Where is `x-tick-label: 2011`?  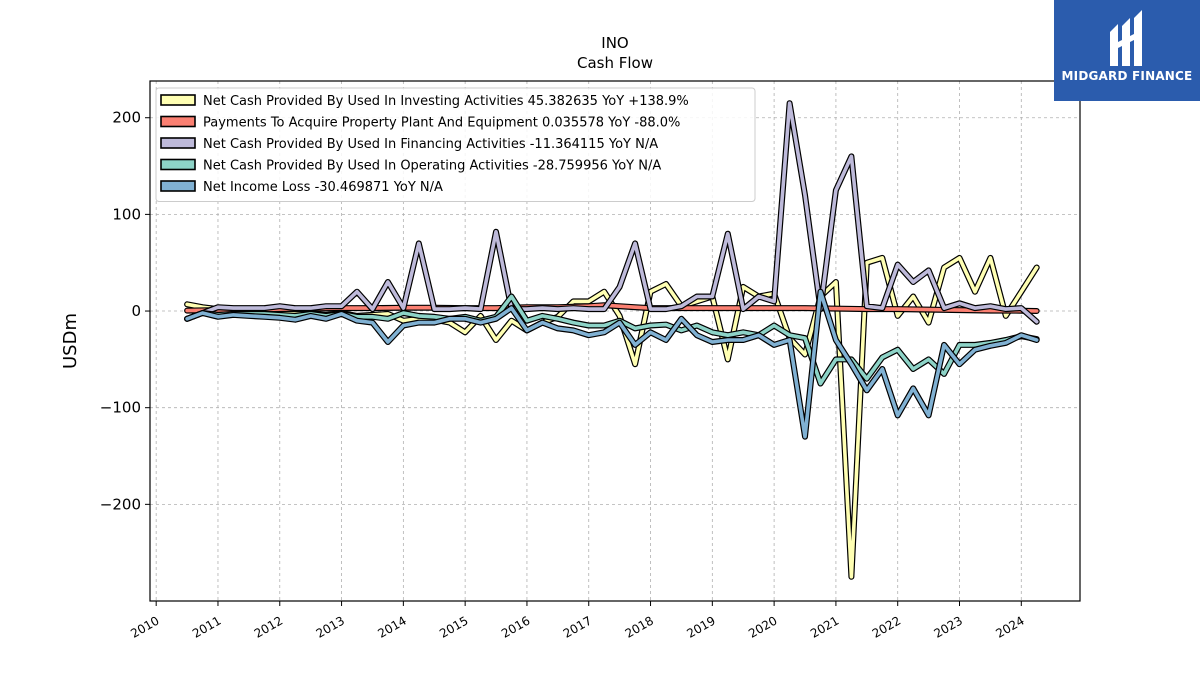 x-tick-label: 2011 is located at coordinates (206, 626).